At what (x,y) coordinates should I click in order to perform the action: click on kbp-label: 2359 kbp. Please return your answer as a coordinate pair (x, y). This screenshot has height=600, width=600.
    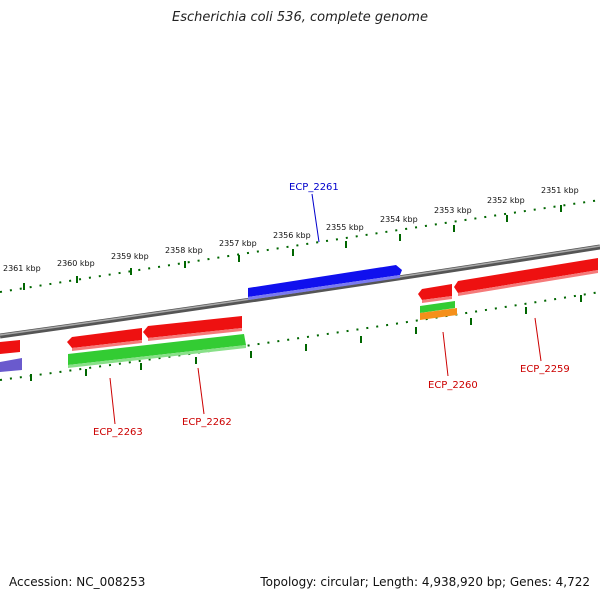
    Looking at the image, I should click on (130, 256).